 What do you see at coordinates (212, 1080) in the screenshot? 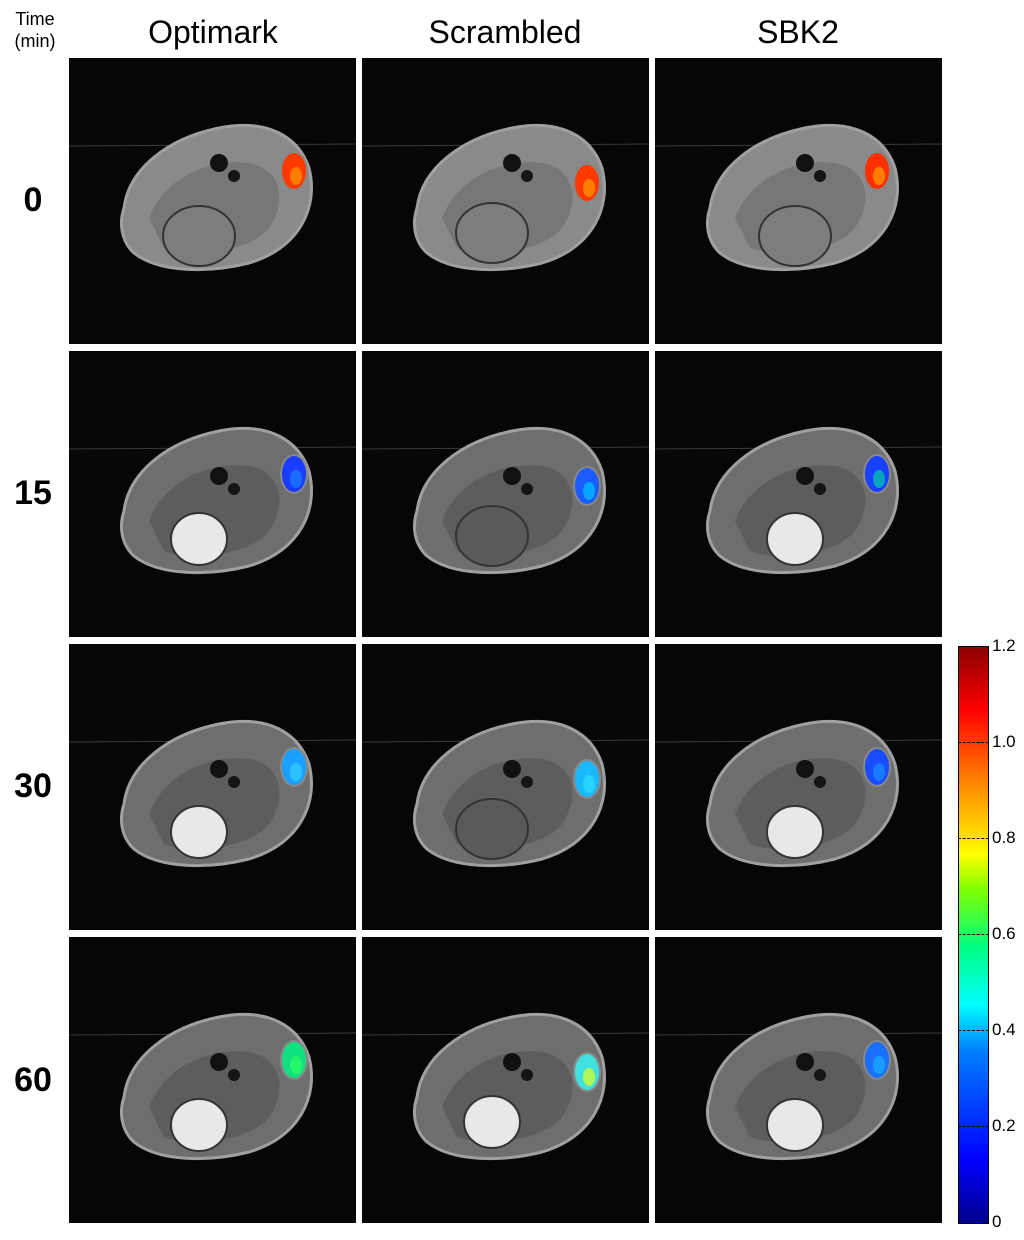
I see `mri-panel-r3-c0` at bounding box center [212, 1080].